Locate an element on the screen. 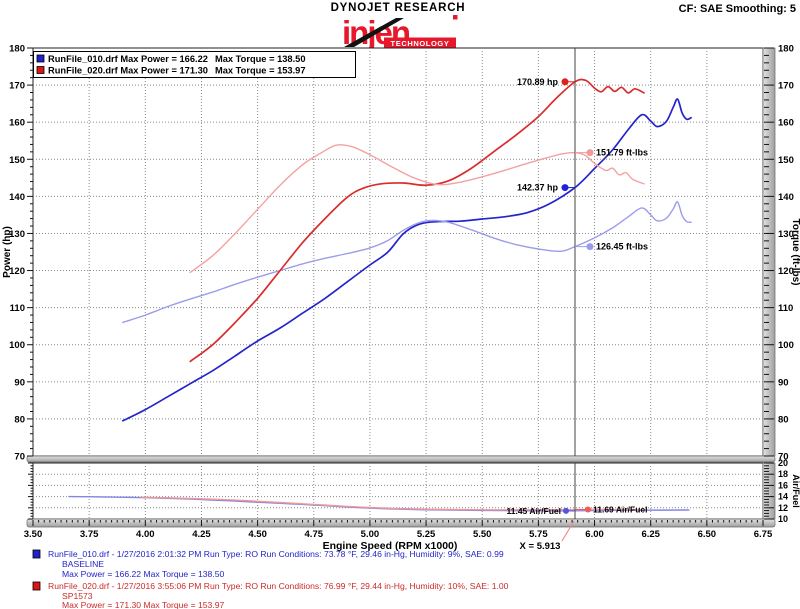 The image size is (800, 609). rpm-tick-label: 4.25 is located at coordinates (201, 534).